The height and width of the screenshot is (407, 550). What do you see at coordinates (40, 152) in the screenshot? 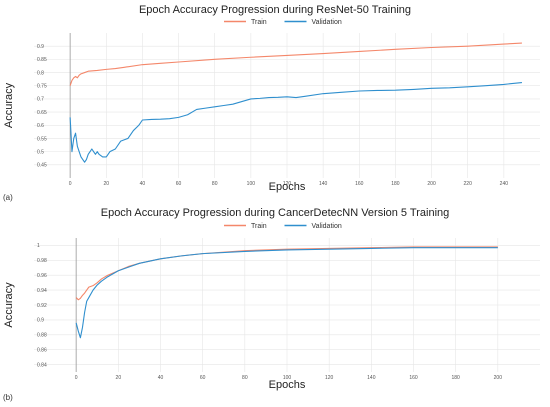
I see `y-tick-label: 0.5` at bounding box center [40, 152].